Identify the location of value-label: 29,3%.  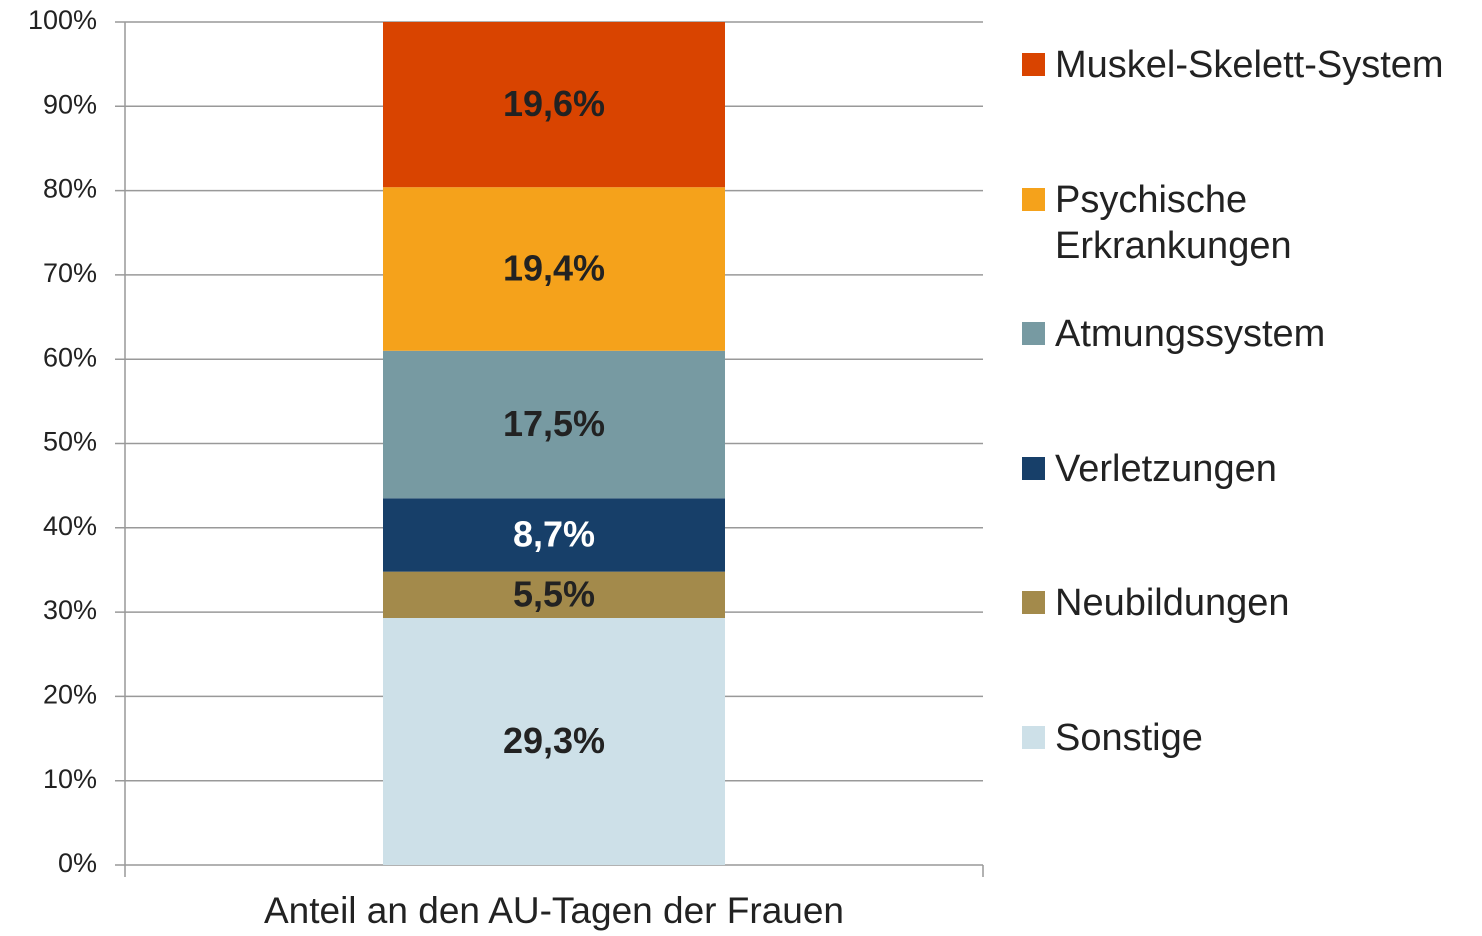
(554, 740).